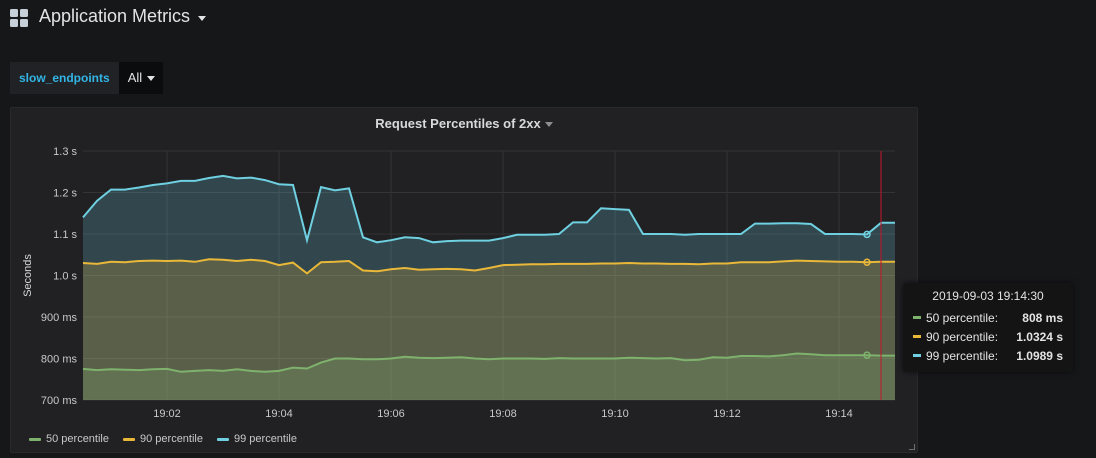 Image resolution: width=1096 pixels, height=458 pixels. Describe the element at coordinates (391, 414) in the screenshot. I see `x-tick-label: 19:06` at that location.